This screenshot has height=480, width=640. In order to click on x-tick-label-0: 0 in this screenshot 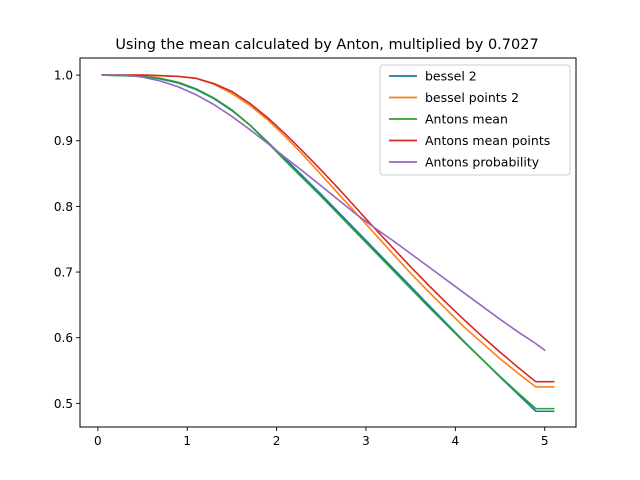, I will do `click(98, 441)`.